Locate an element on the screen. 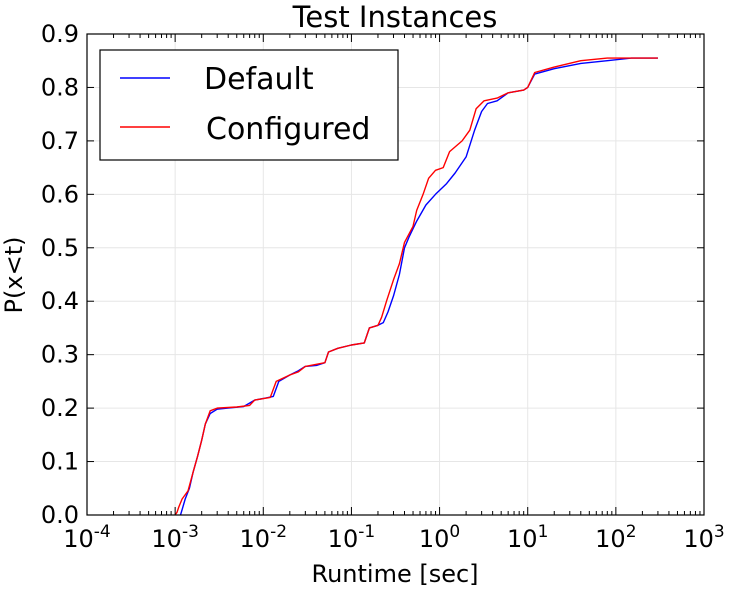  x-tick-label: 10⁻² is located at coordinates (264, 537).